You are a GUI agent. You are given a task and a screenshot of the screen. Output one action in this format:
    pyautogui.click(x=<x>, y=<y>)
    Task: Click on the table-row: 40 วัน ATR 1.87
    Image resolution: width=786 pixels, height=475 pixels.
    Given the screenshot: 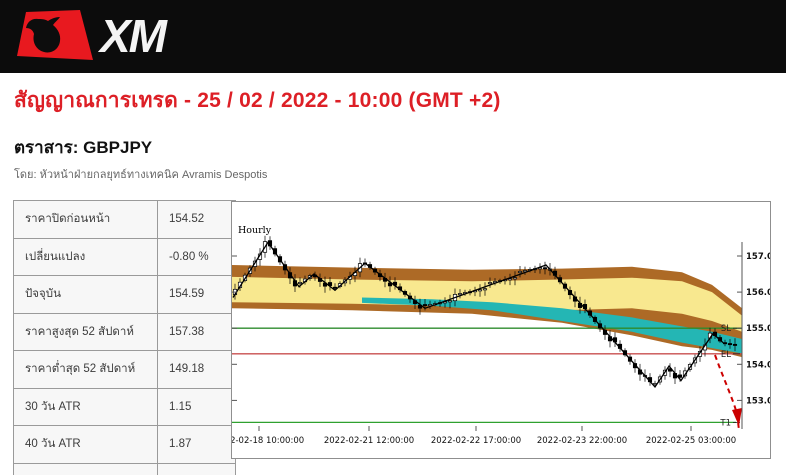 What is the action you would take?
    pyautogui.click(x=124, y=444)
    